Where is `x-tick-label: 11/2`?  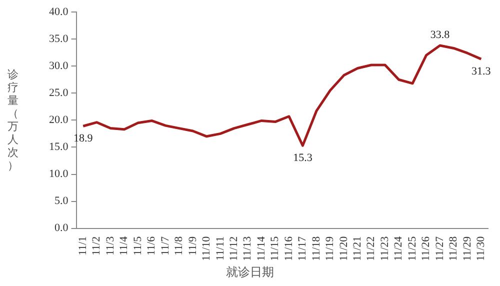
x-tick-label: 11/2 is located at coordinates (96, 246).